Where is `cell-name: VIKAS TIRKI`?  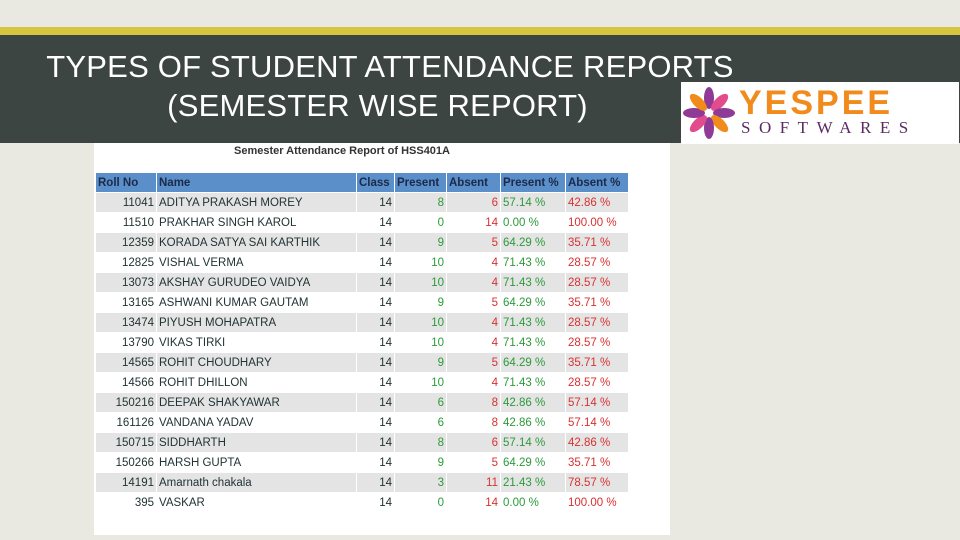 cell-name: VIKAS TIRKI is located at coordinates (256, 342).